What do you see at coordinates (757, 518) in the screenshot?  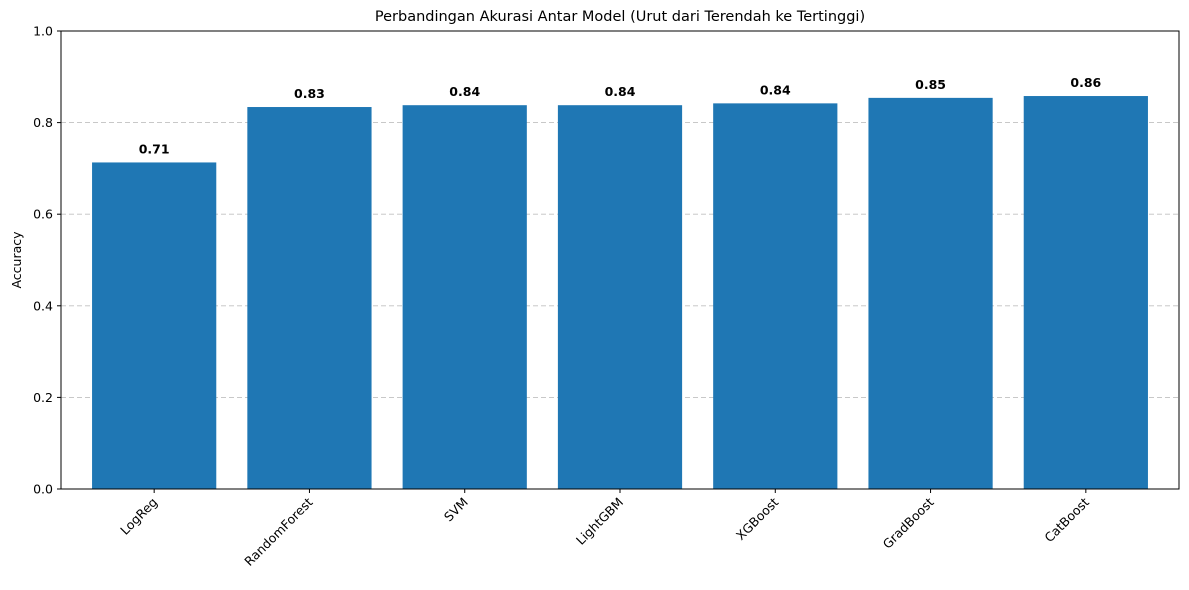 I see `x-tick-label: XGBoost` at bounding box center [757, 518].